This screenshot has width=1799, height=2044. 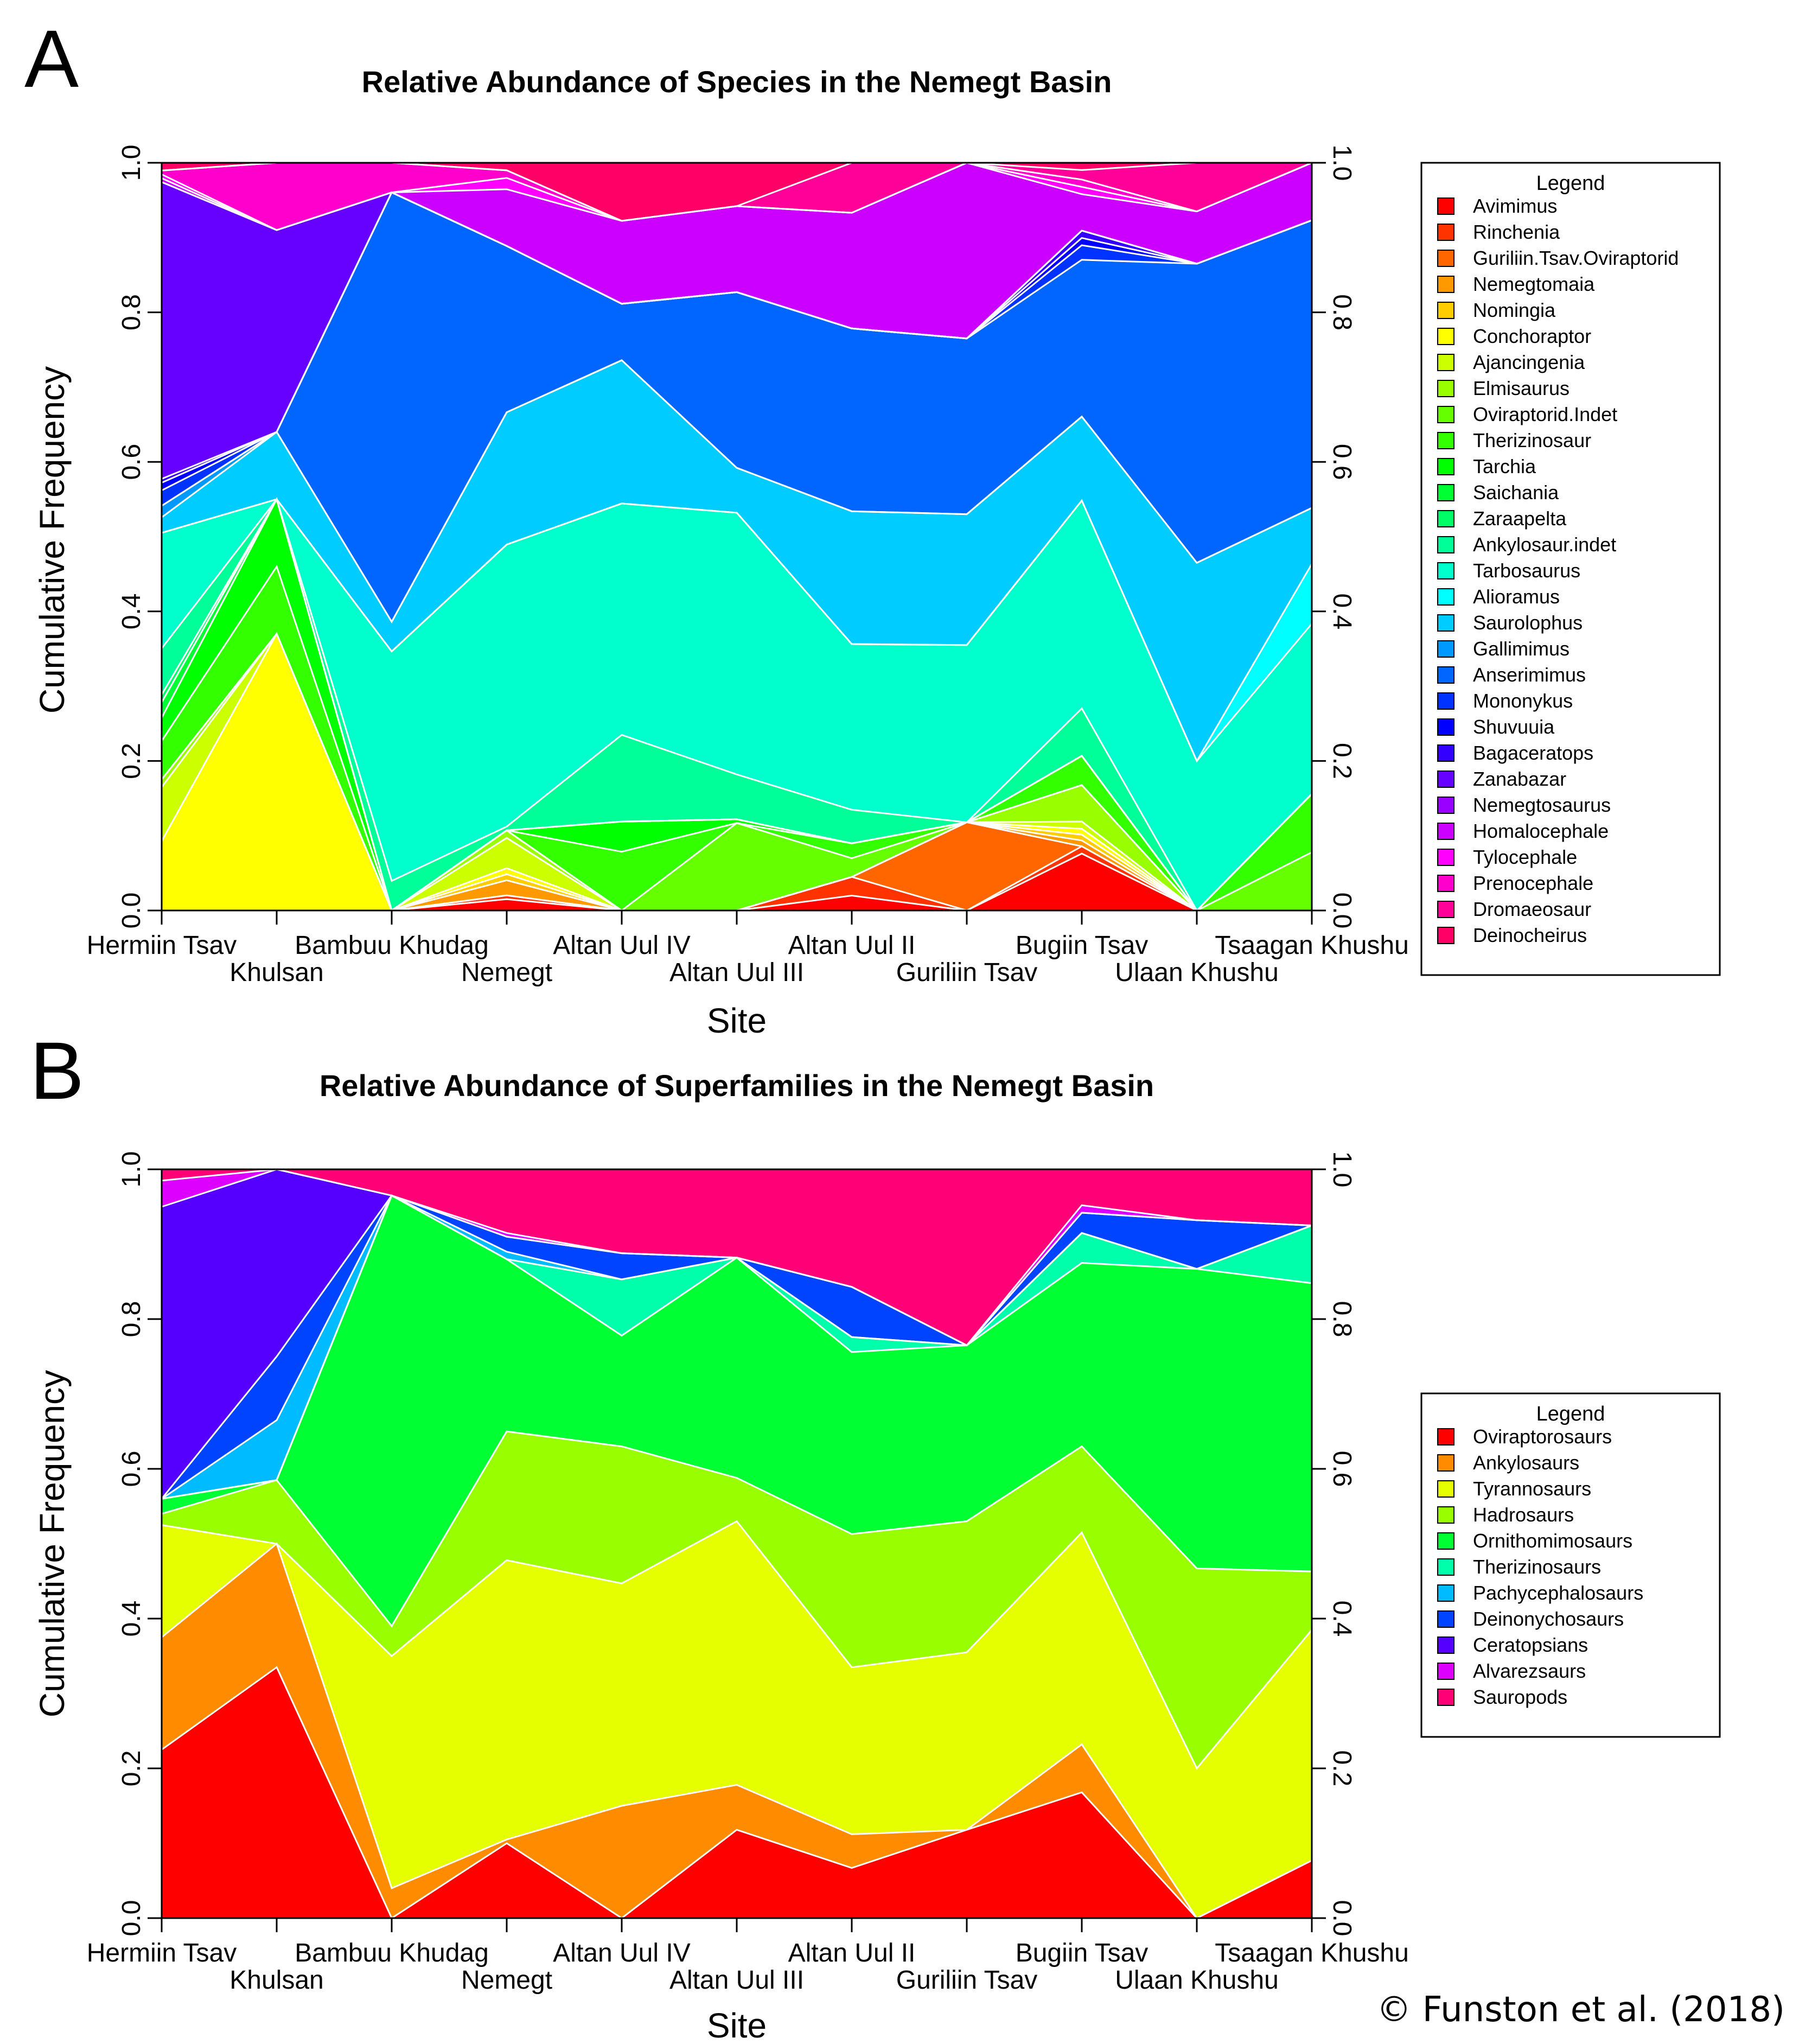 What do you see at coordinates (1532, 909) in the screenshot?
I see `legend-label: Dromaeosaur` at bounding box center [1532, 909].